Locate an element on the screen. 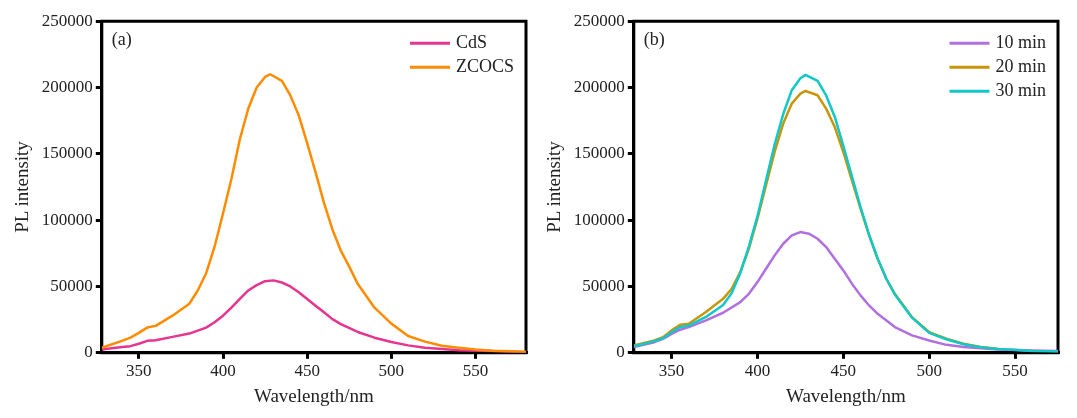  legend-label: 30 min is located at coordinates (1021, 89).